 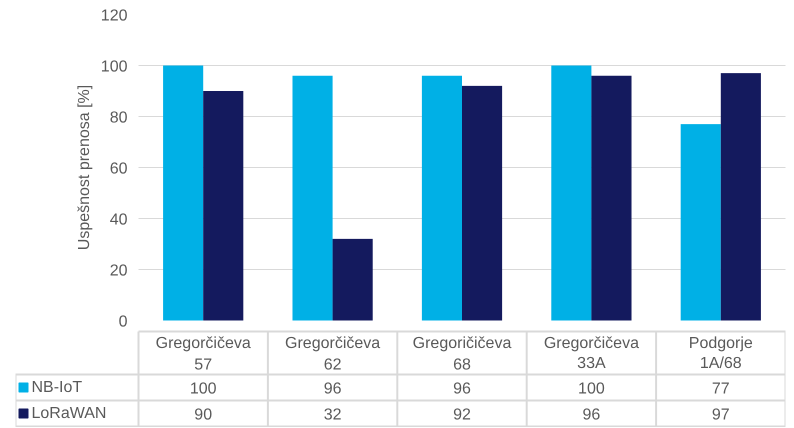 I want to click on y-tick-label: 0, so click(x=123, y=322).